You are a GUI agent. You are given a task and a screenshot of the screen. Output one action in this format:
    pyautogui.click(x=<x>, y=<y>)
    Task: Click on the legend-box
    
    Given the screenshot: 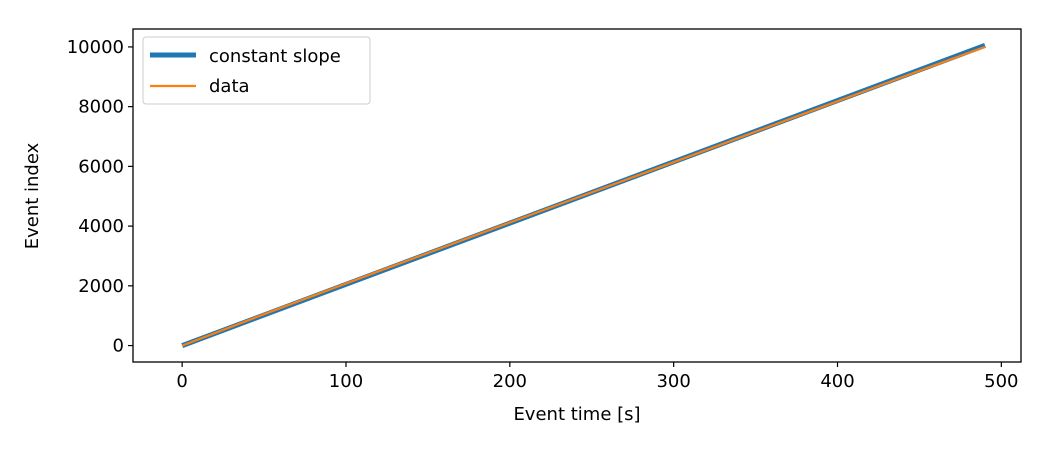 What is the action you would take?
    pyautogui.click(x=256, y=70)
    